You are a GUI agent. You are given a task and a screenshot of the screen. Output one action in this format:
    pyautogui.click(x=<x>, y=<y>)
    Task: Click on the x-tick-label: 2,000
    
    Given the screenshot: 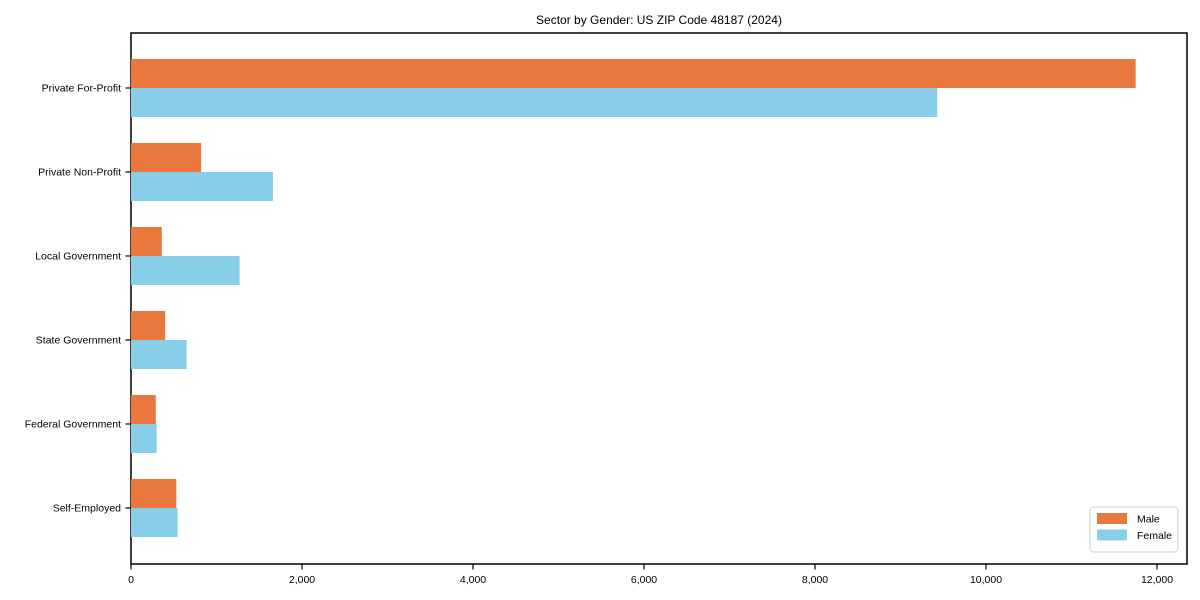 What is the action you would take?
    pyautogui.click(x=302, y=580)
    